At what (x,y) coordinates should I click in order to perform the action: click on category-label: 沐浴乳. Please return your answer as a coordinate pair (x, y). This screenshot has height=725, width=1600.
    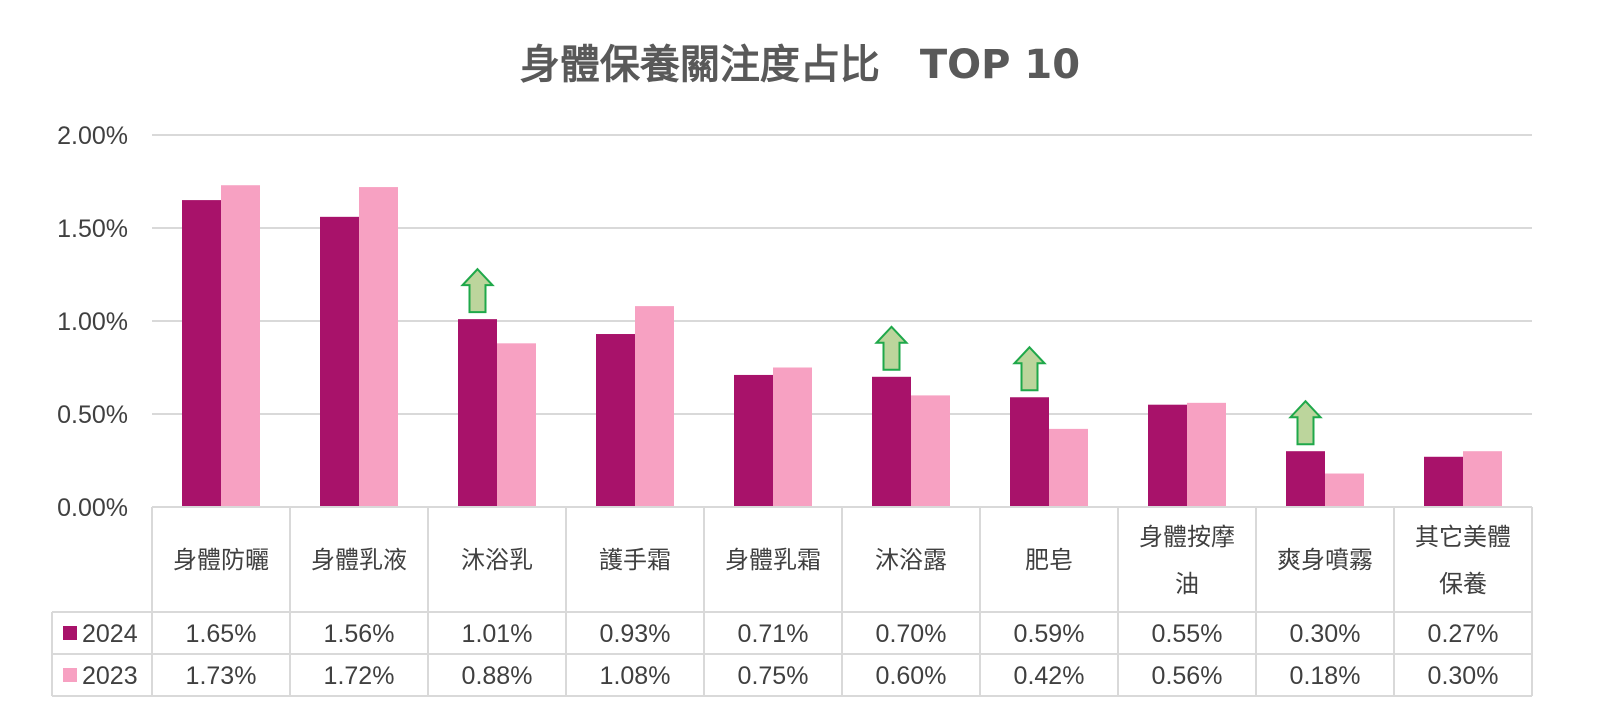
    Looking at the image, I should click on (497, 560).